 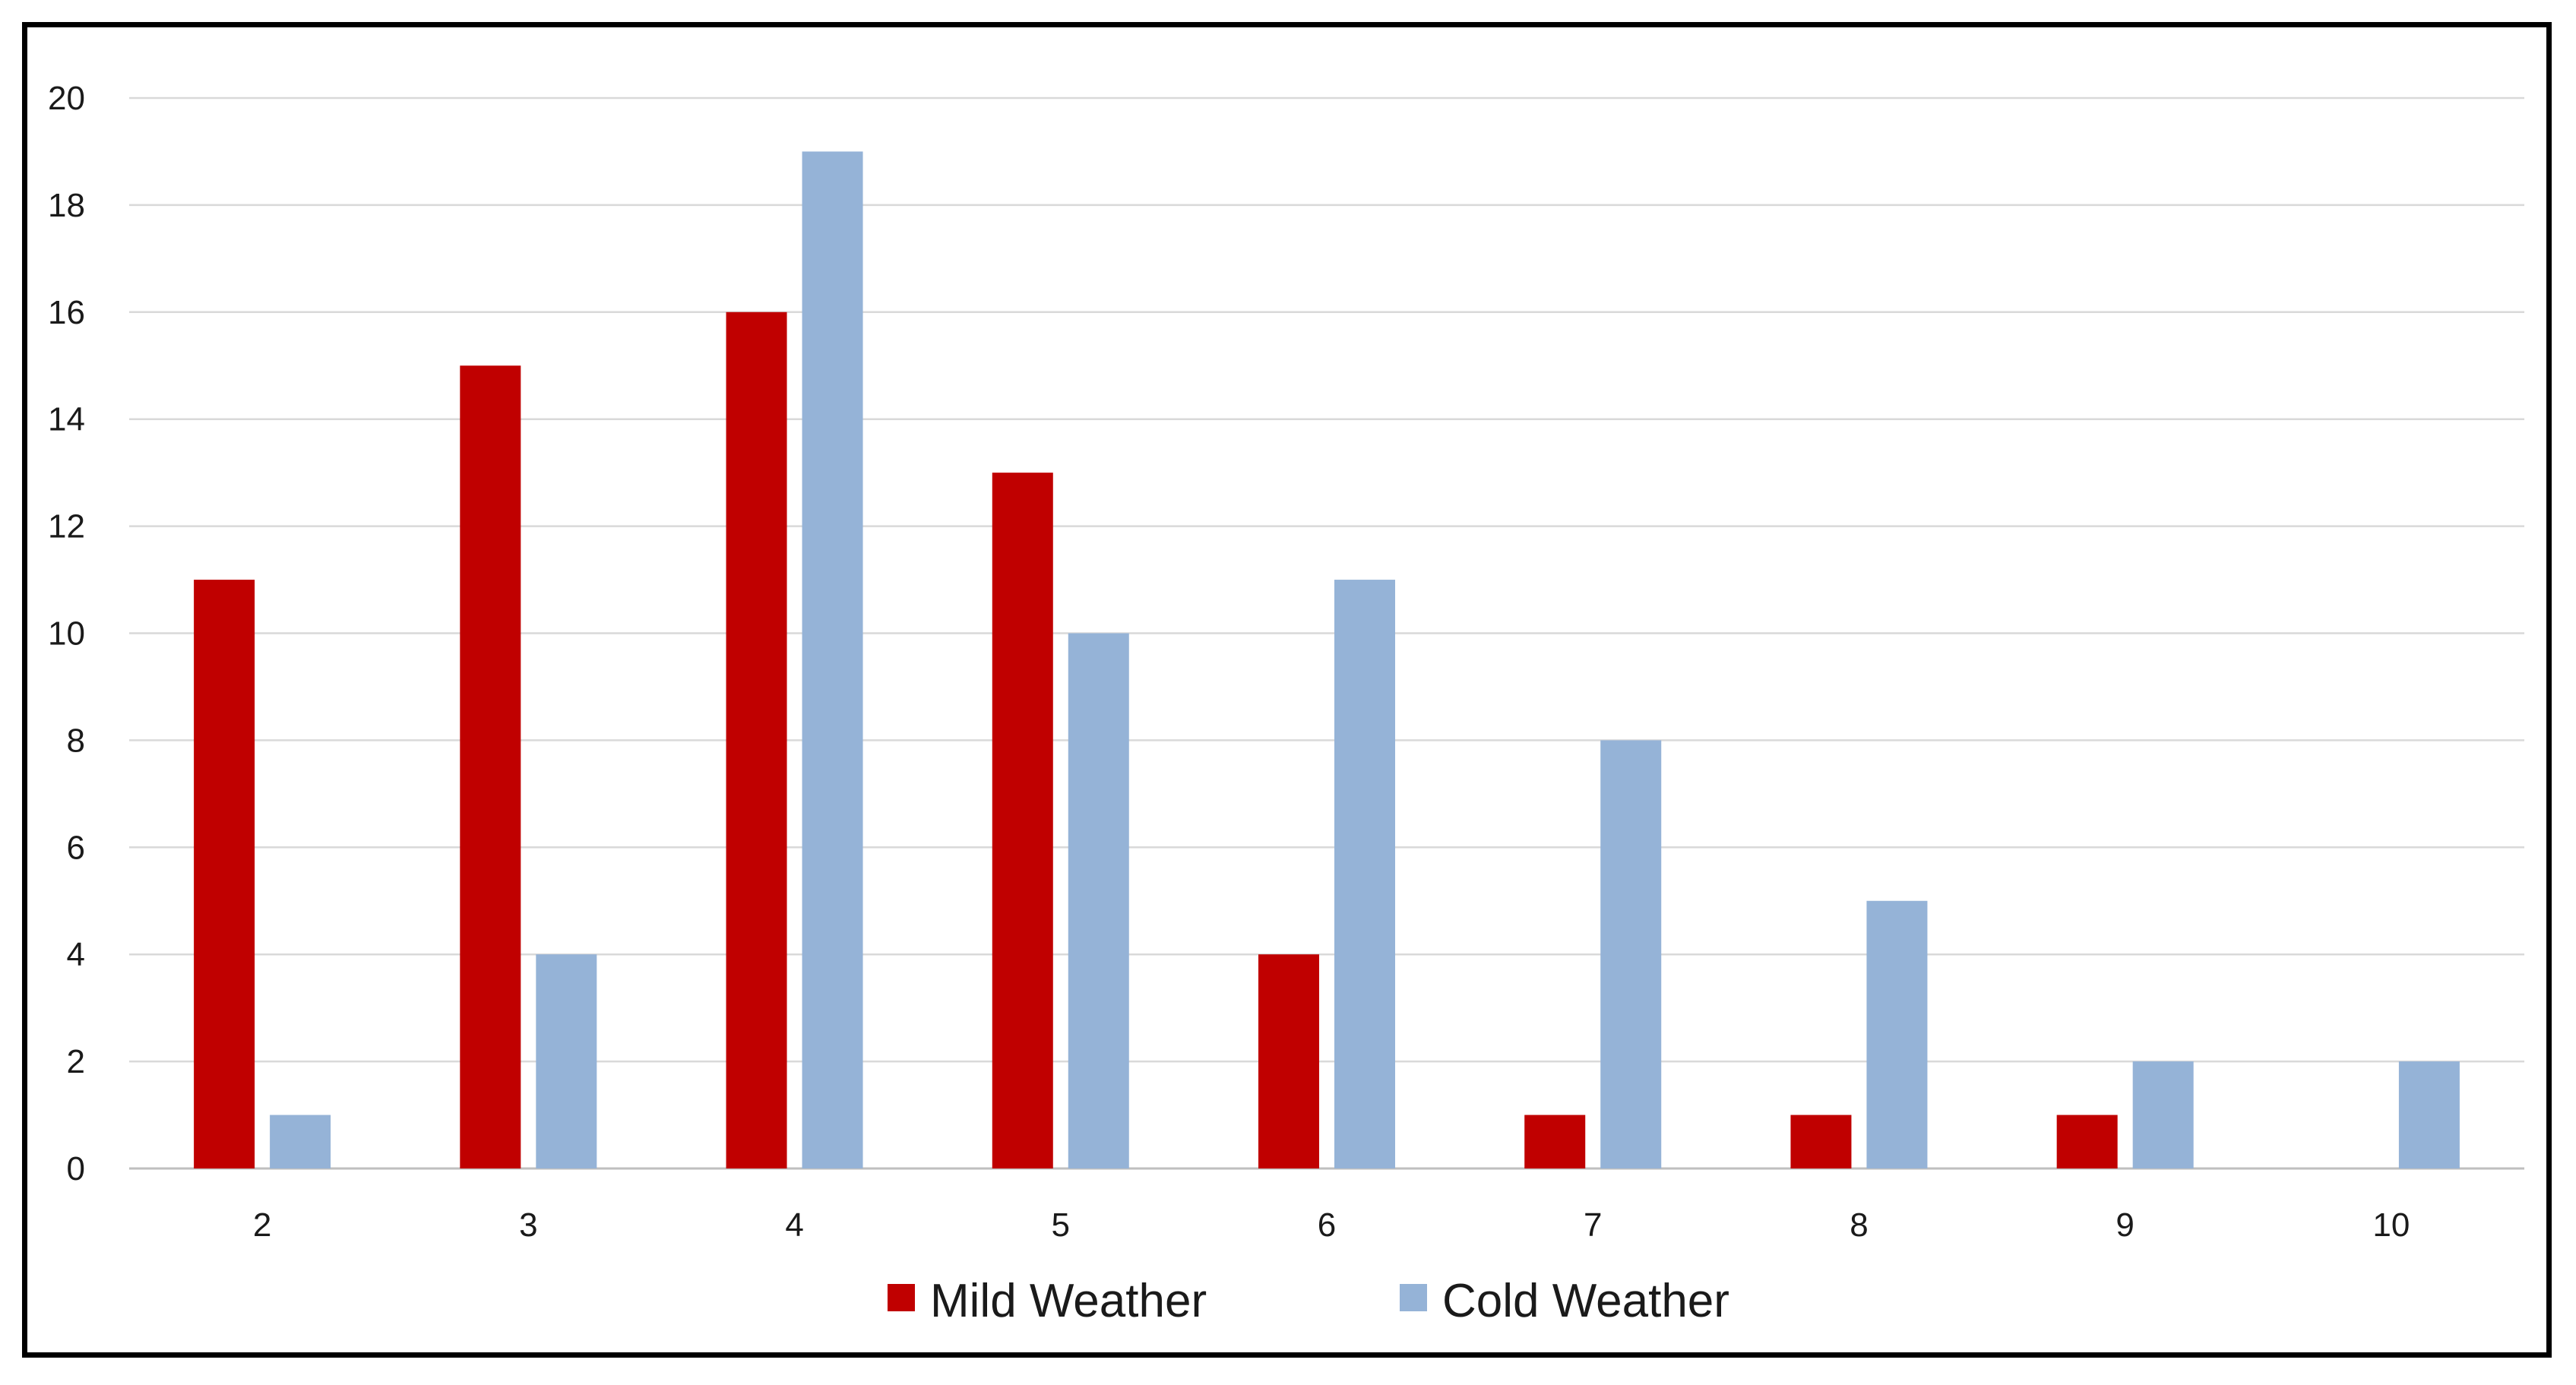 I want to click on y-tick-label: 6, so click(x=76, y=847).